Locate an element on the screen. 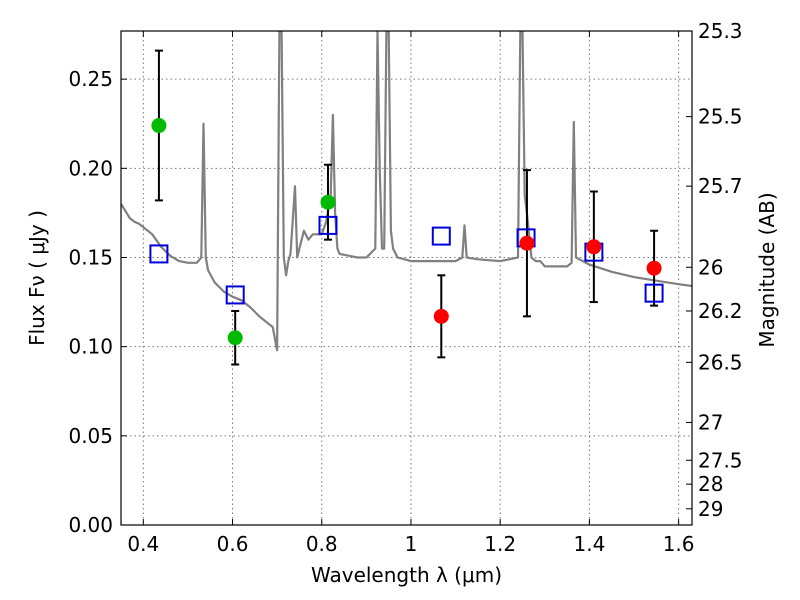 This screenshot has height=600, width=800. x-tick-label: 1.2 is located at coordinates (500, 544).